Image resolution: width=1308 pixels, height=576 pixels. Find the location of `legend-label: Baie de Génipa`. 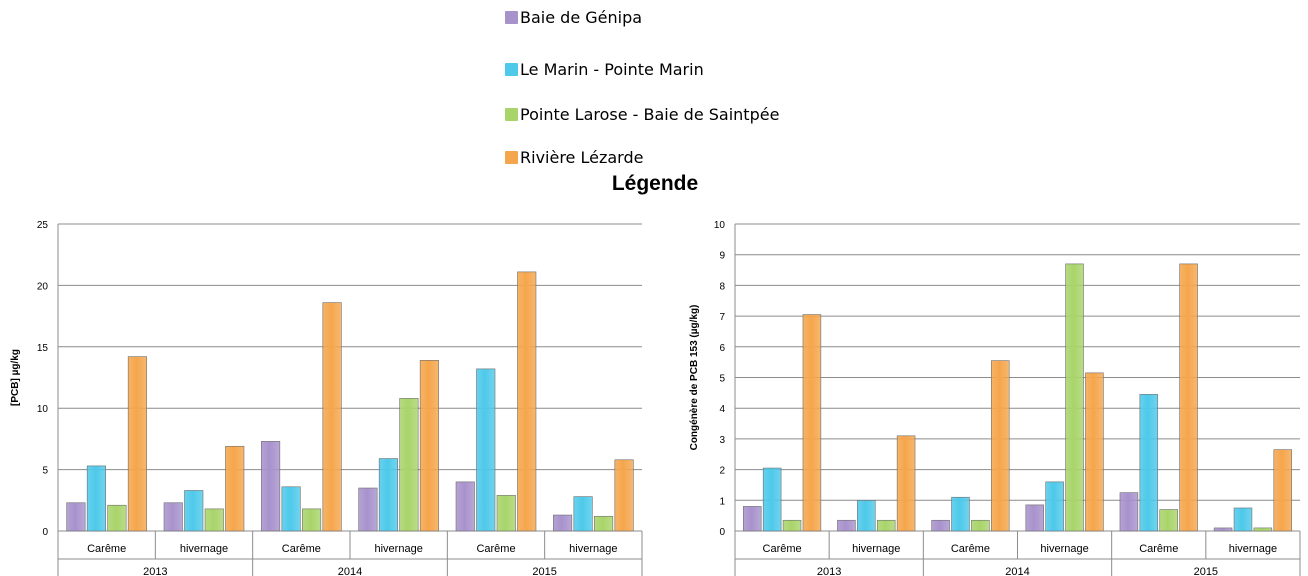

legend-label: Baie de Génipa is located at coordinates (581, 17).